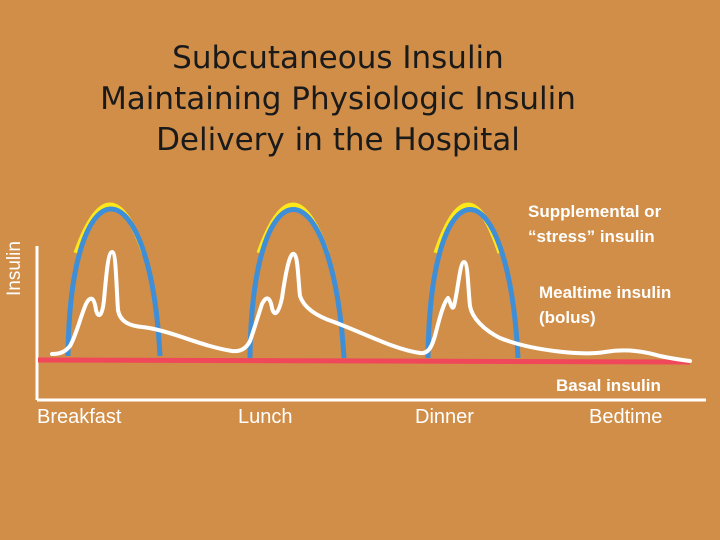 This screenshot has width=720, height=540. I want to click on legend-supplemental-line-2: “stress” insulin, so click(591, 236).